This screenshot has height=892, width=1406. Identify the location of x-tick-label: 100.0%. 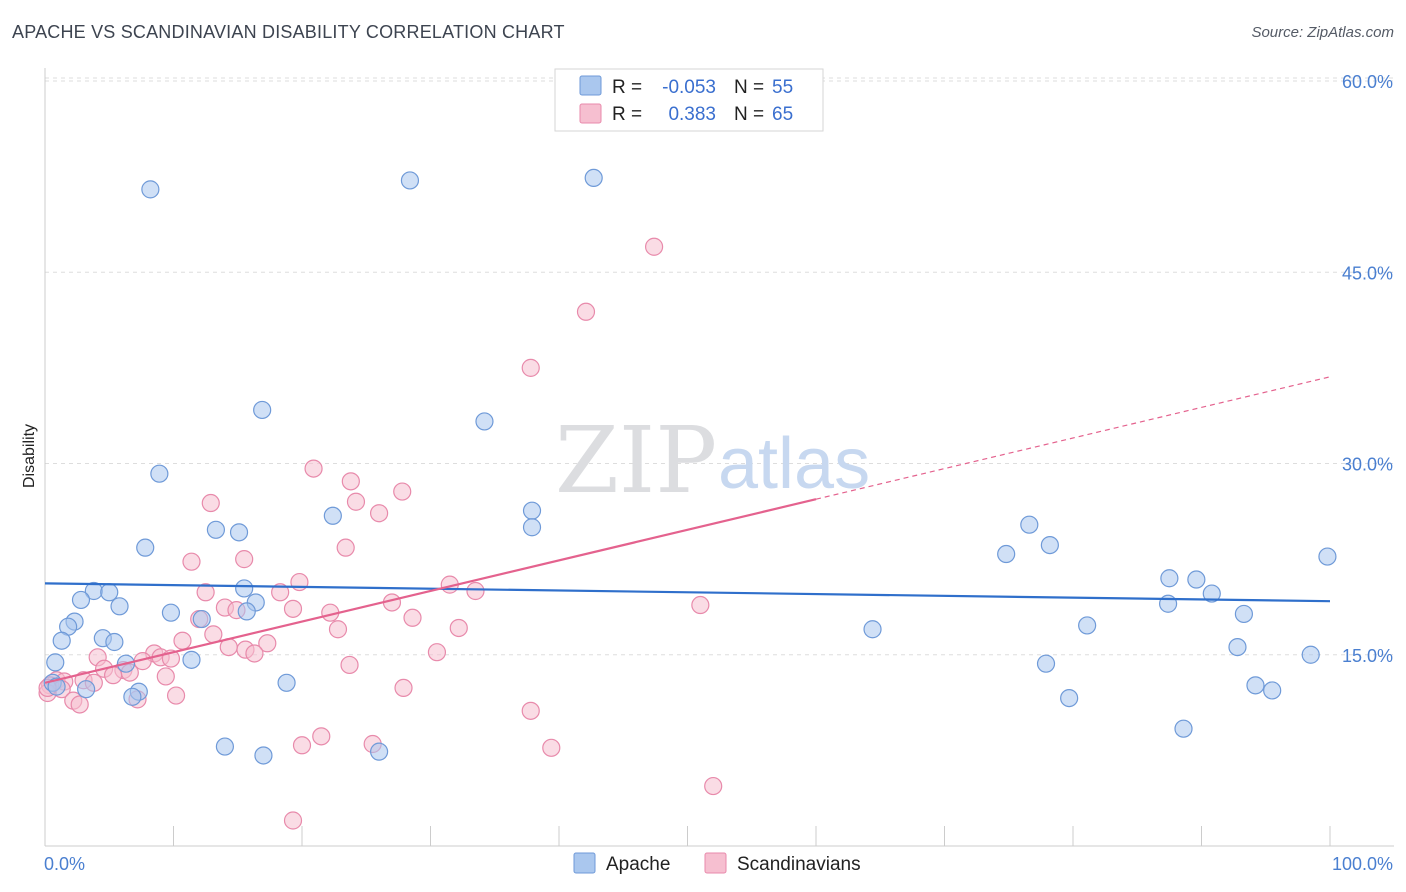
(1362, 864).